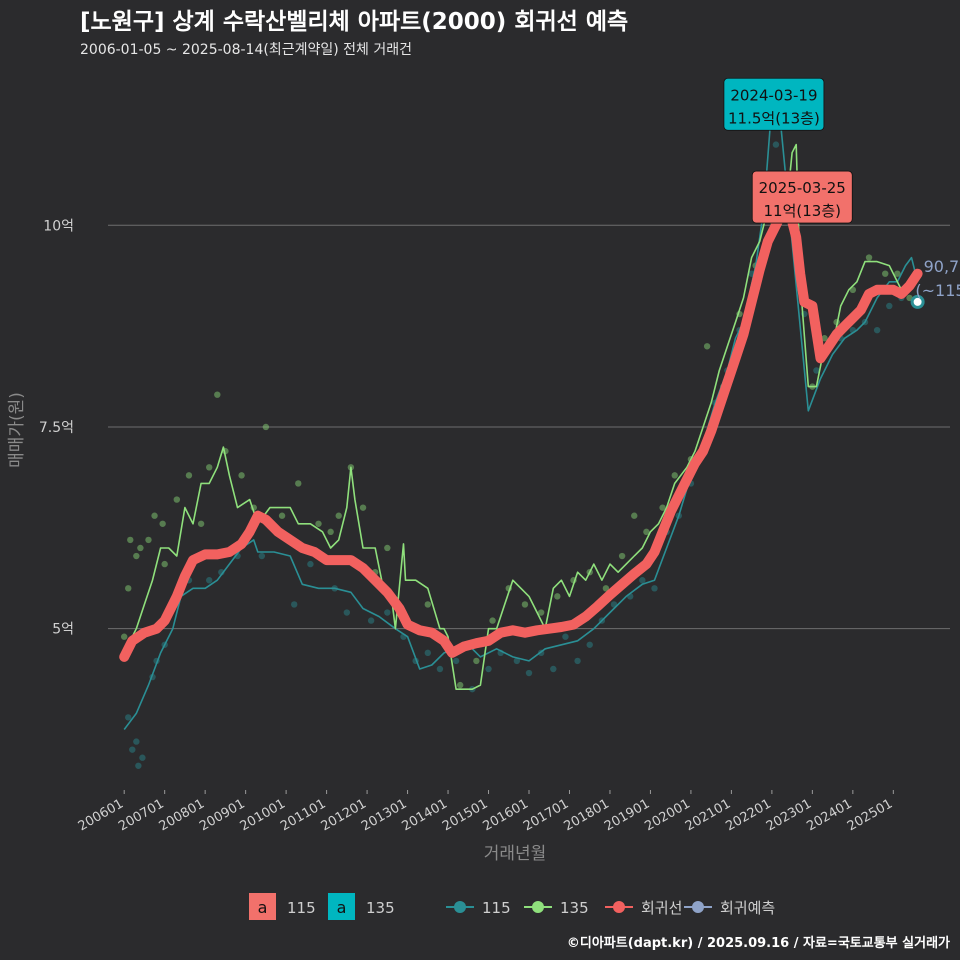 This screenshot has height=960, width=960. What do you see at coordinates (380, 908) in the screenshot?
I see `legend-area-label: 135` at bounding box center [380, 908].